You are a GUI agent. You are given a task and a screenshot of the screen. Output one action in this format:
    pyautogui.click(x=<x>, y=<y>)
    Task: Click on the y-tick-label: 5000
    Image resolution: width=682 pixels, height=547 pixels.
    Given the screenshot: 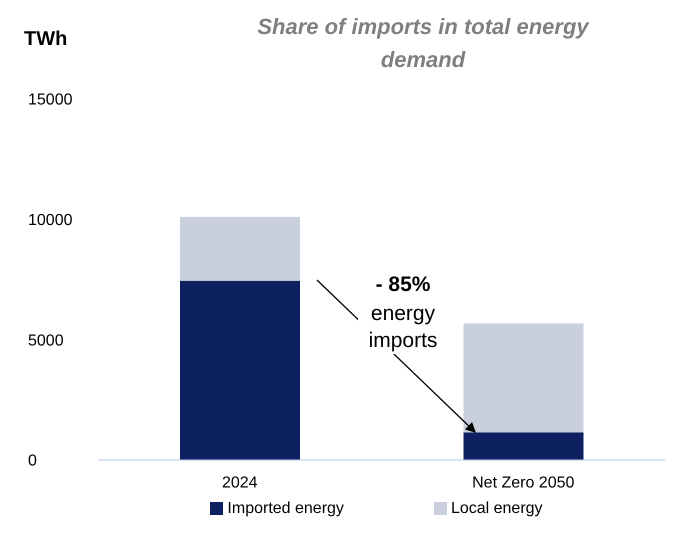 What is the action you would take?
    pyautogui.click(x=46, y=341)
    